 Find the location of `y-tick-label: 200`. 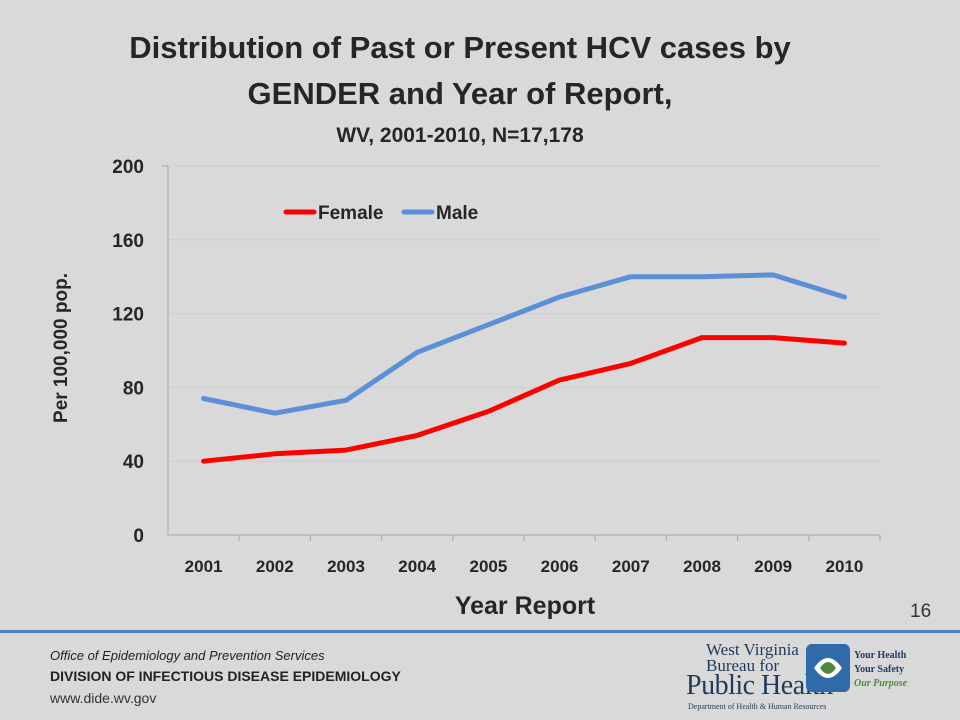

y-tick-label: 200 is located at coordinates (128, 167).